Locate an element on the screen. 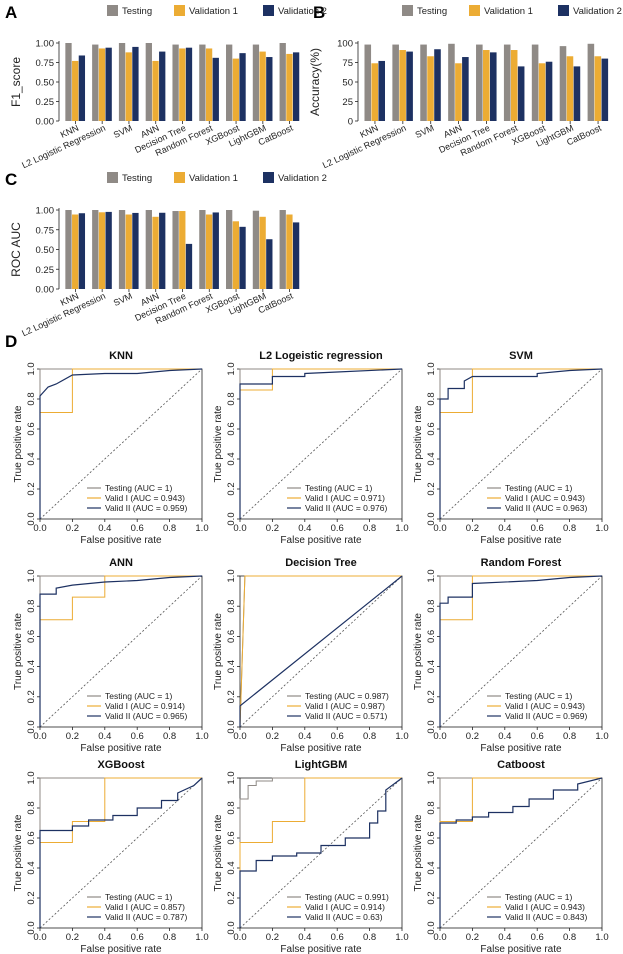  y-tick-label: 1.0 is located at coordinates (431, 777).